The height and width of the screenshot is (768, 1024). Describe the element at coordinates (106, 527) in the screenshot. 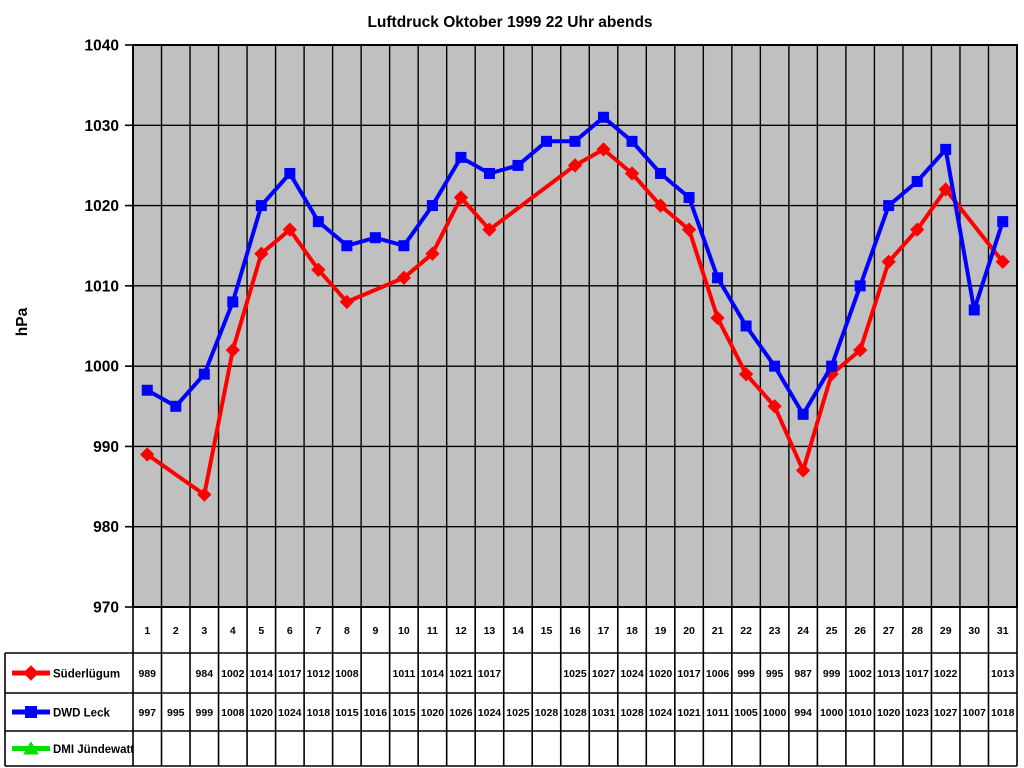

I see `y-axis-tick-label: 980` at that location.